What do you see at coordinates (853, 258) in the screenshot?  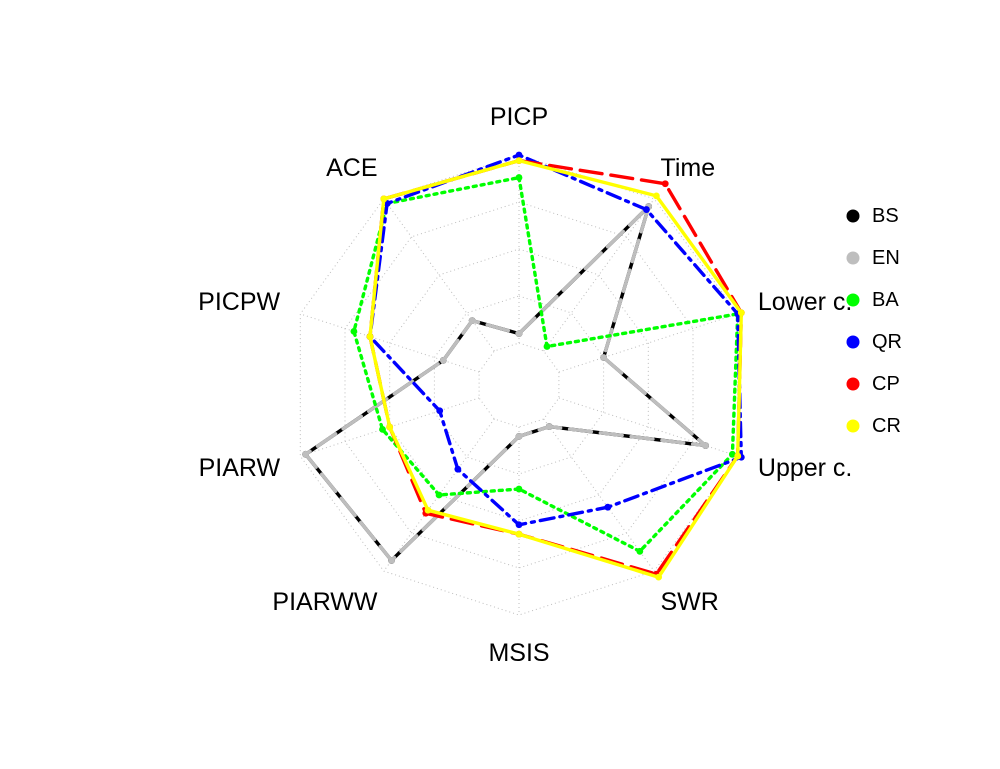 I see `legend-marker-en` at bounding box center [853, 258].